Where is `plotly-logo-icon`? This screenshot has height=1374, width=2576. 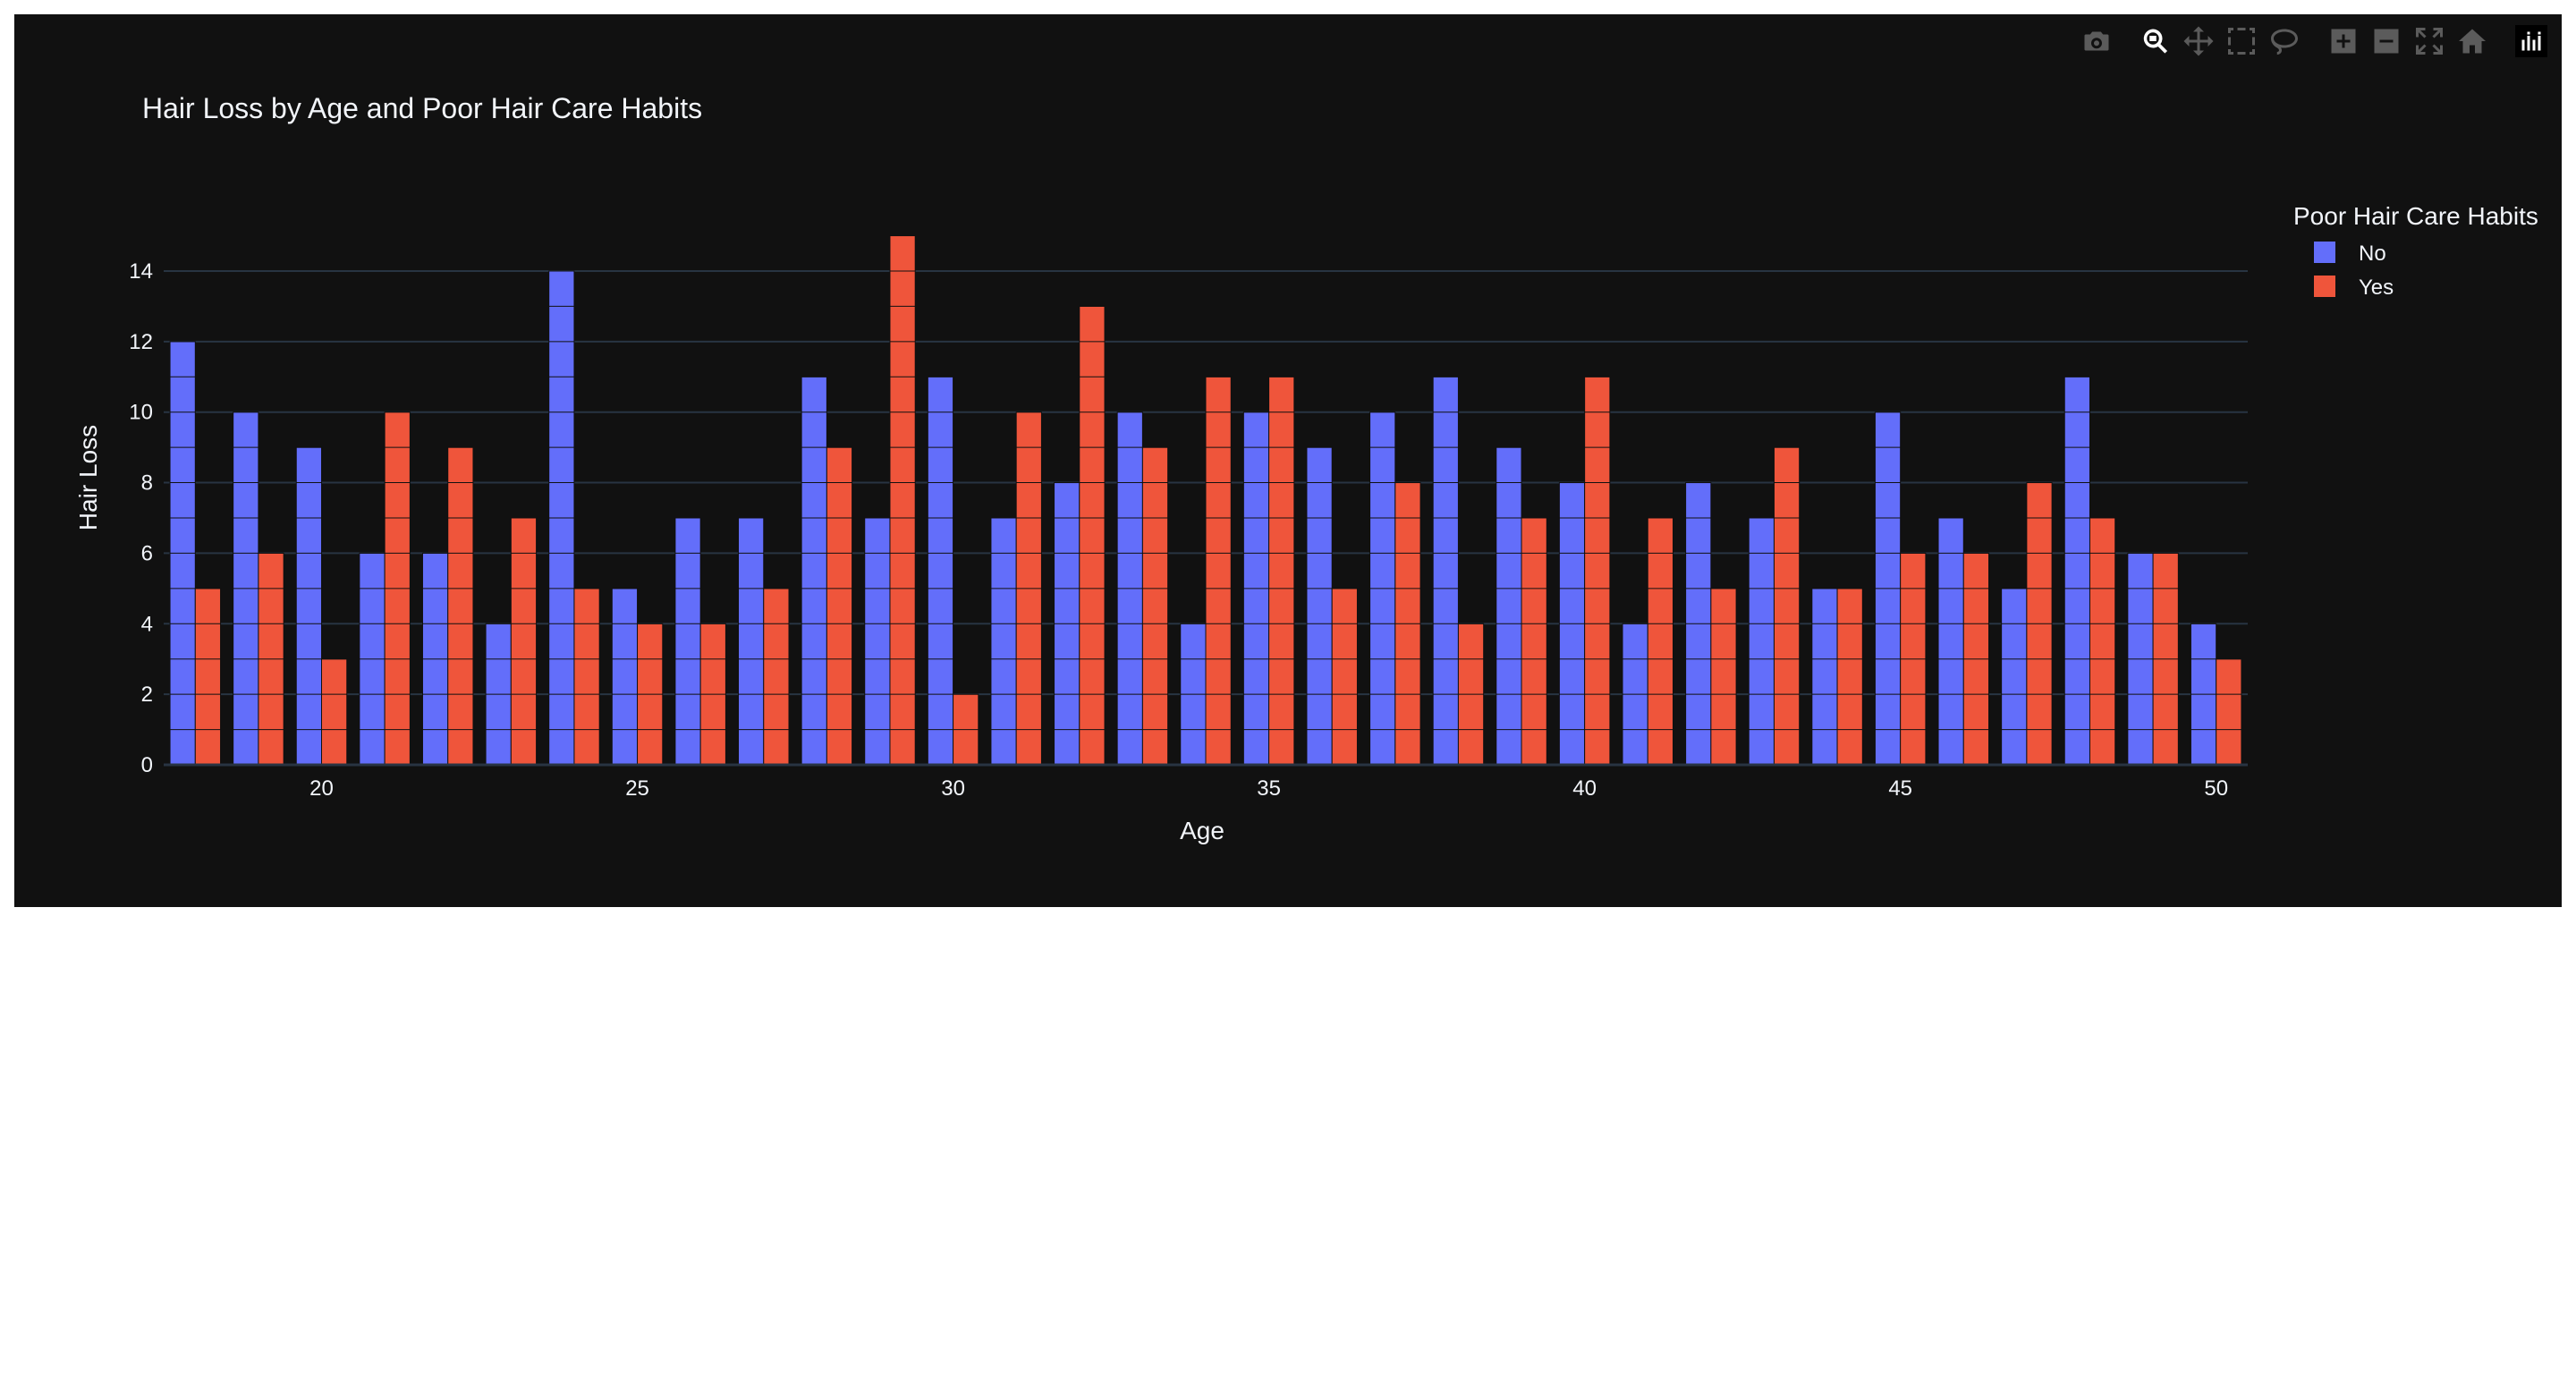 plotly-logo-icon is located at coordinates (2531, 41).